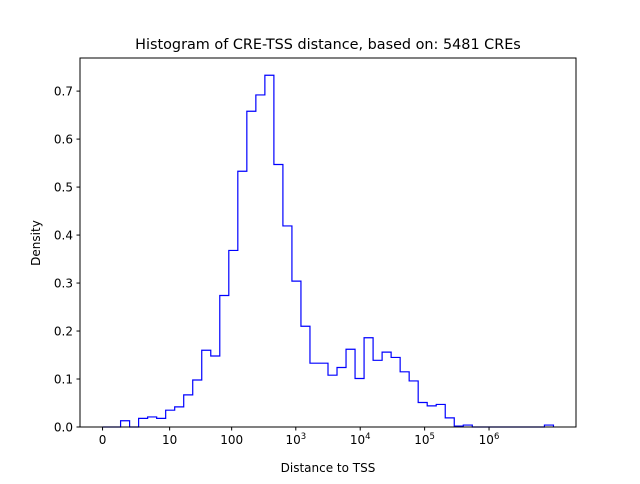 The image size is (640, 484). Describe the element at coordinates (424, 439) in the screenshot. I see `x-tick-label: 10⁵` at that location.